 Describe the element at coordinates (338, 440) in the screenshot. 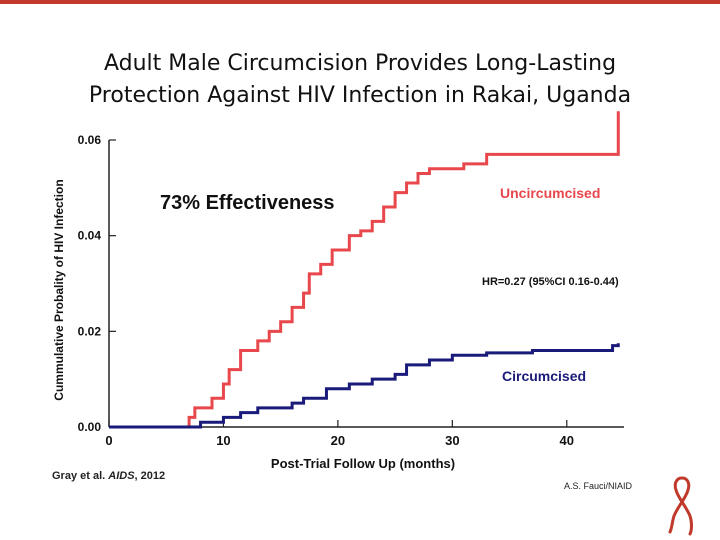

I see `x-tick-label: 20` at that location.